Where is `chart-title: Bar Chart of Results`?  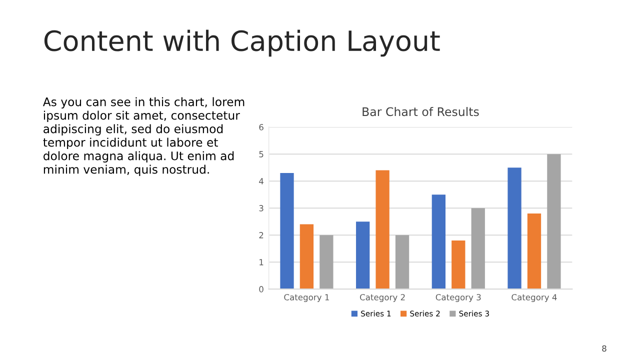 chart-title: Bar Chart of Results is located at coordinates (420, 111).